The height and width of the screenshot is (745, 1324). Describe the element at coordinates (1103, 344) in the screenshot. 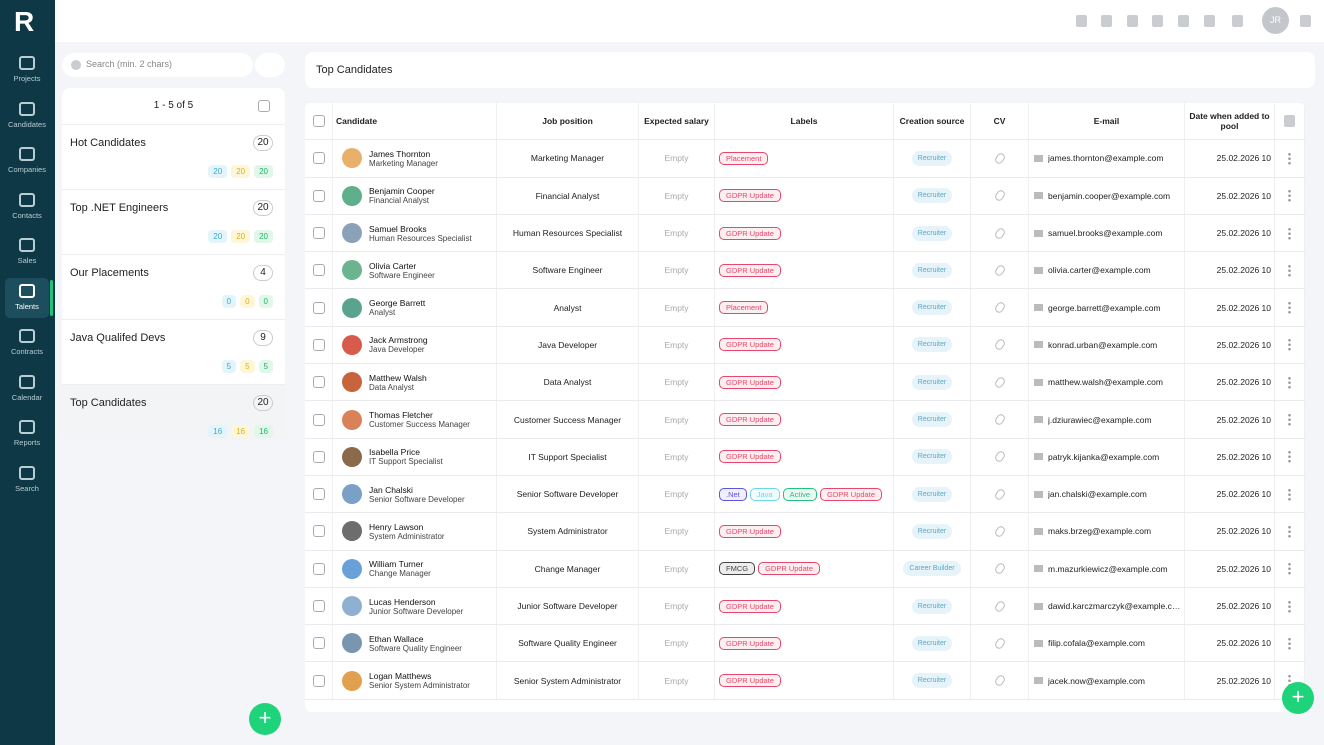

I see `email: konrad.urban@example.com` at that location.